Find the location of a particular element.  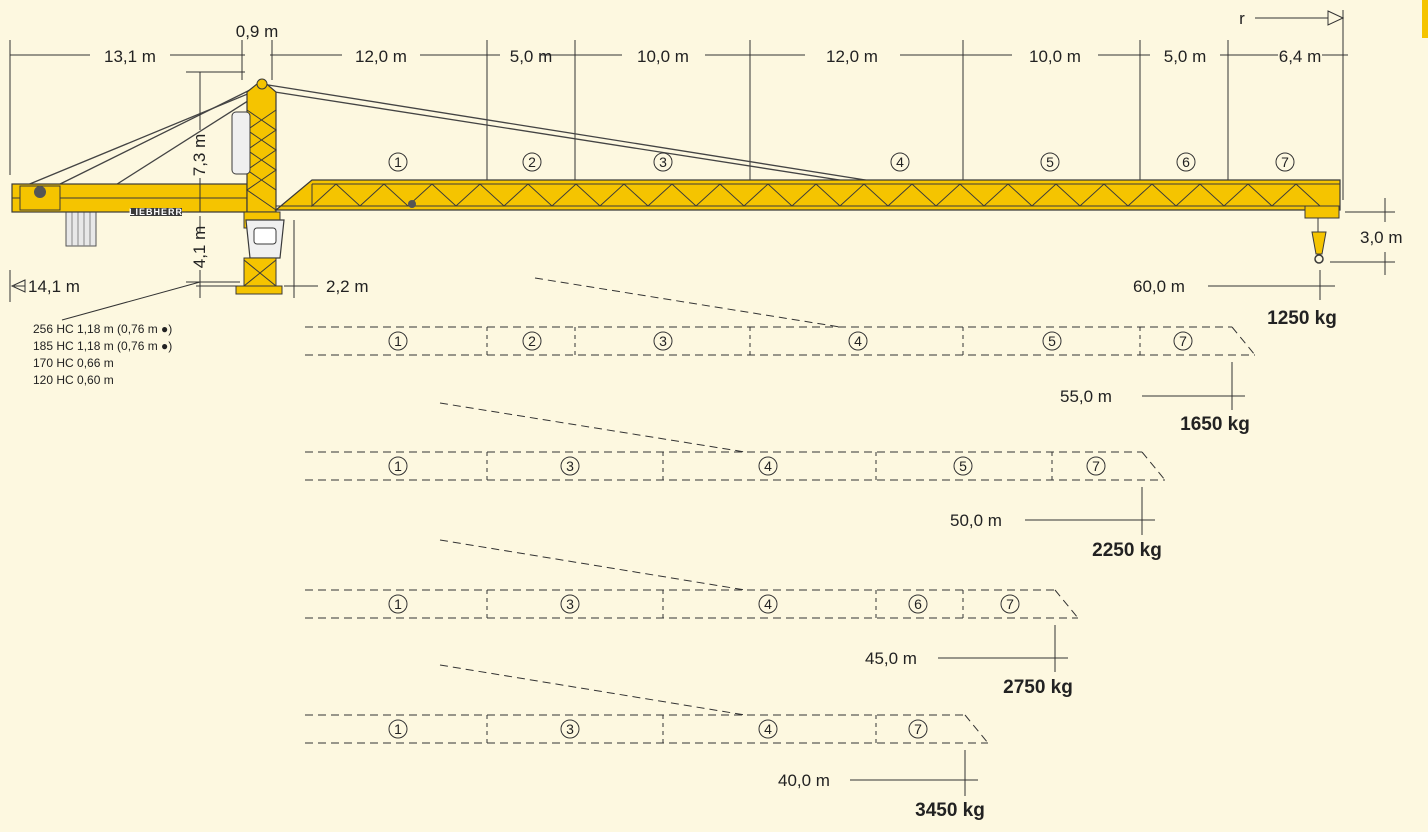

tower-note-2: 185 HC 1,18 m (0,76 m ●) is located at coordinates (102, 346).